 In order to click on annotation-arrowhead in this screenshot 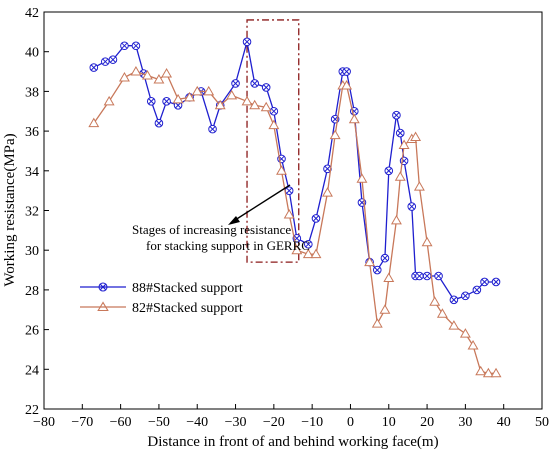, I will do `click(234, 220)`.